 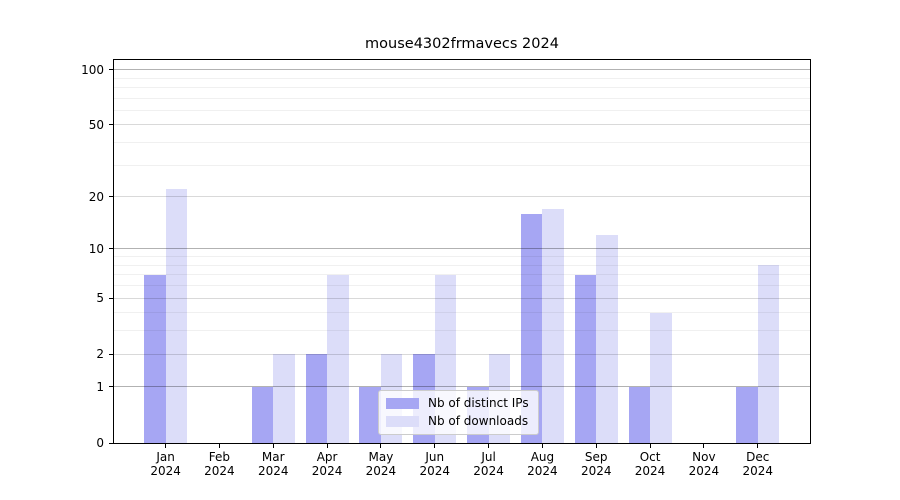 What do you see at coordinates (402, 403) in the screenshot?
I see `legend-swatch-distinct-ips` at bounding box center [402, 403].